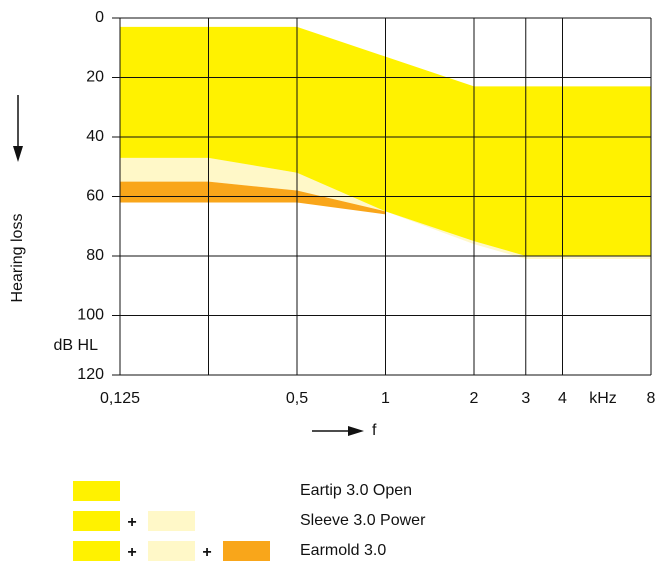 Image resolution: width=661 pixels, height=574 pixels. What do you see at coordinates (90, 374) in the screenshot?
I see `y-tick-label: 120` at bounding box center [90, 374].